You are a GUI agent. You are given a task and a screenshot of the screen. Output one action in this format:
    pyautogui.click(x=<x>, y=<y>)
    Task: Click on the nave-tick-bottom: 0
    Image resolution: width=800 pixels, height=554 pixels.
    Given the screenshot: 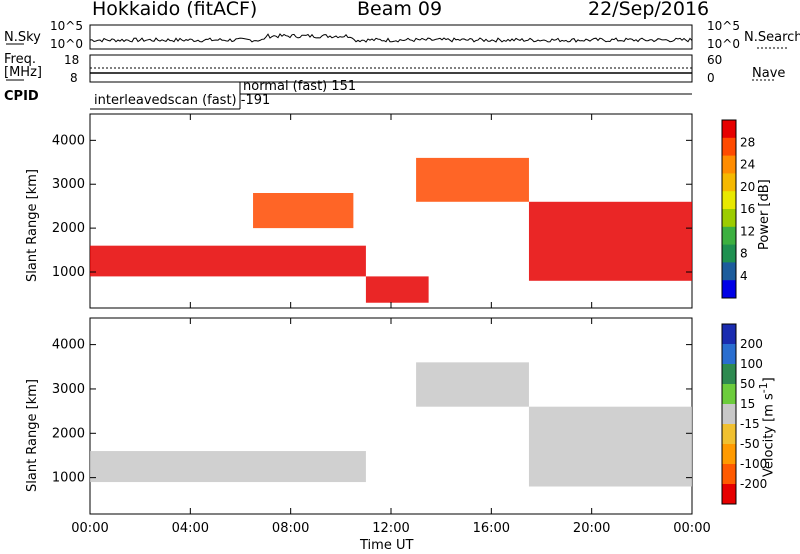 What is the action you would take?
    pyautogui.click(x=711, y=78)
    